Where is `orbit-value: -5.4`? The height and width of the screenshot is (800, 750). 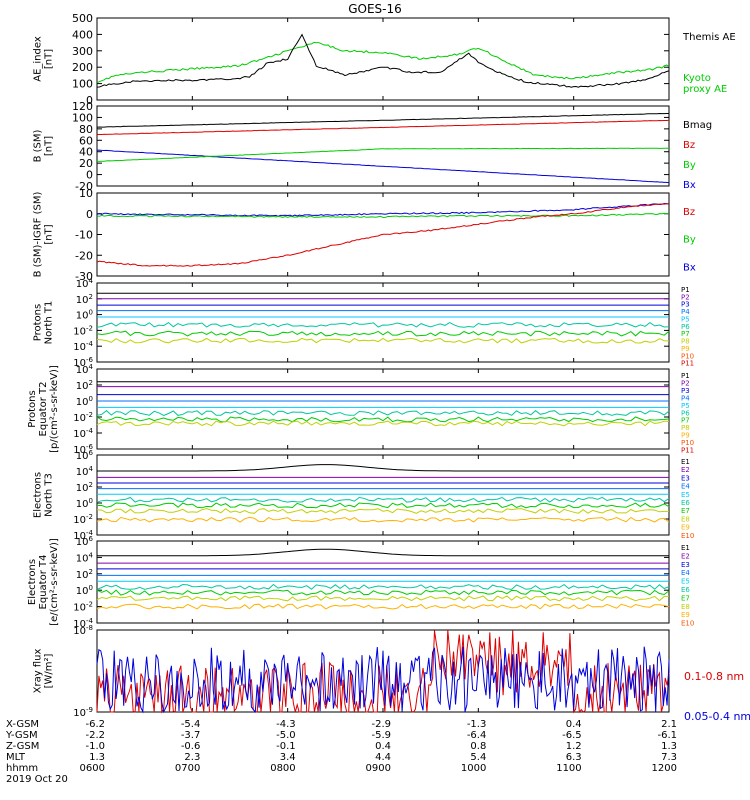
orbit-value: -5.4 is located at coordinates (191, 724).